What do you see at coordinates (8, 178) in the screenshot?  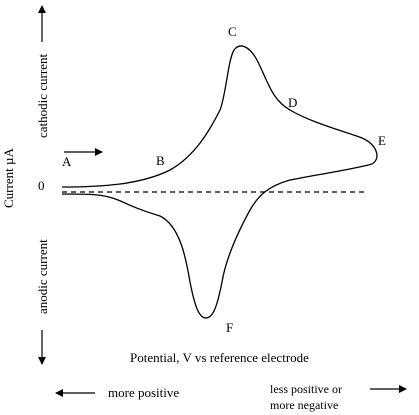 I see `current-axis-label: Current µA` at bounding box center [8, 178].